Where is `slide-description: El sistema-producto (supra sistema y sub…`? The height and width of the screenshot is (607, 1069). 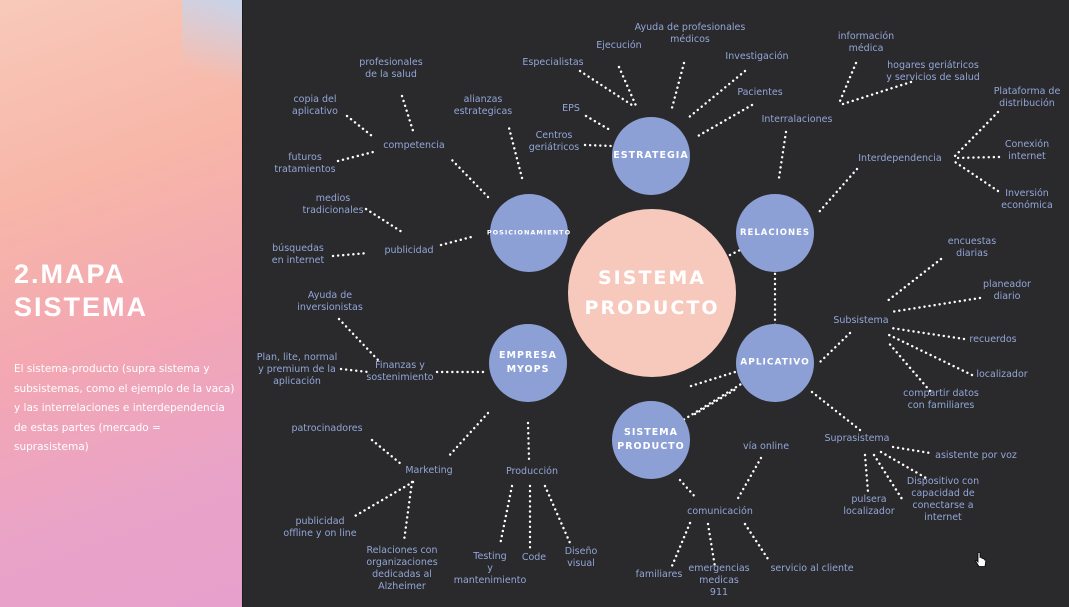
slide-description: El sistema-producto (supra sistema y sub… is located at coordinates (124, 408).